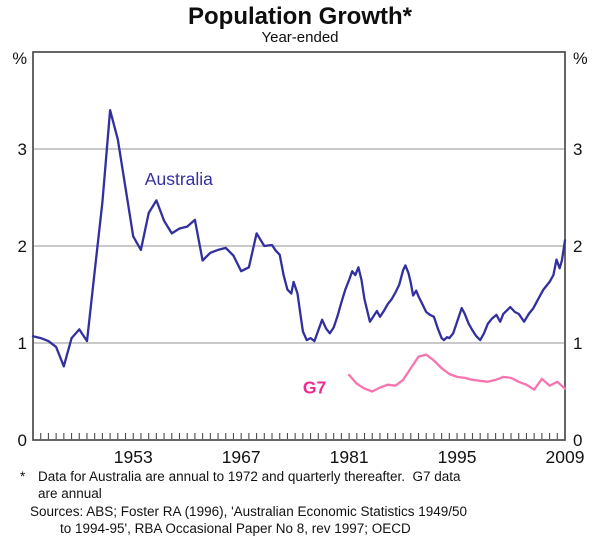 This screenshot has height=546, width=600. What do you see at coordinates (300, 37) in the screenshot?
I see `page-subtitle: Year-ended` at bounding box center [300, 37].